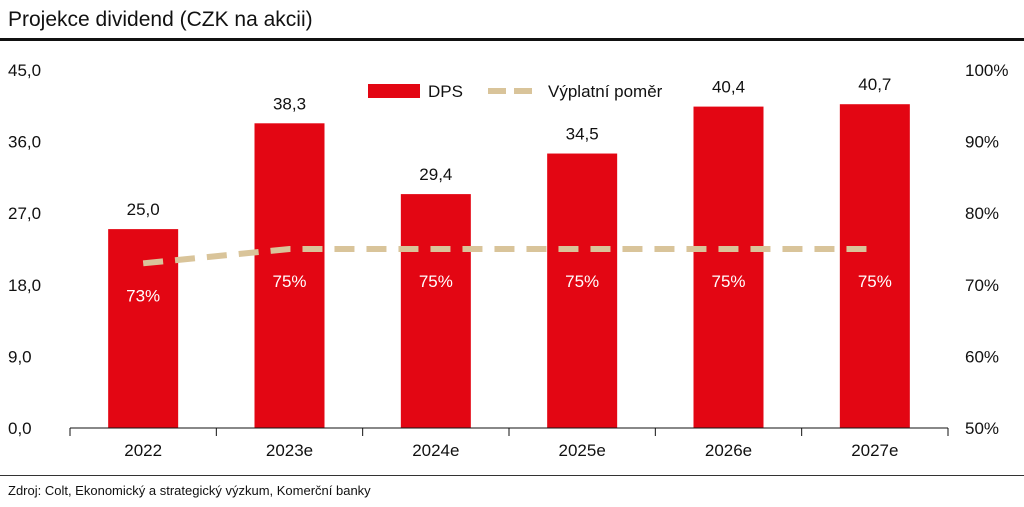 This screenshot has width=1024, height=507. I want to click on source-rule, so click(512, 475).